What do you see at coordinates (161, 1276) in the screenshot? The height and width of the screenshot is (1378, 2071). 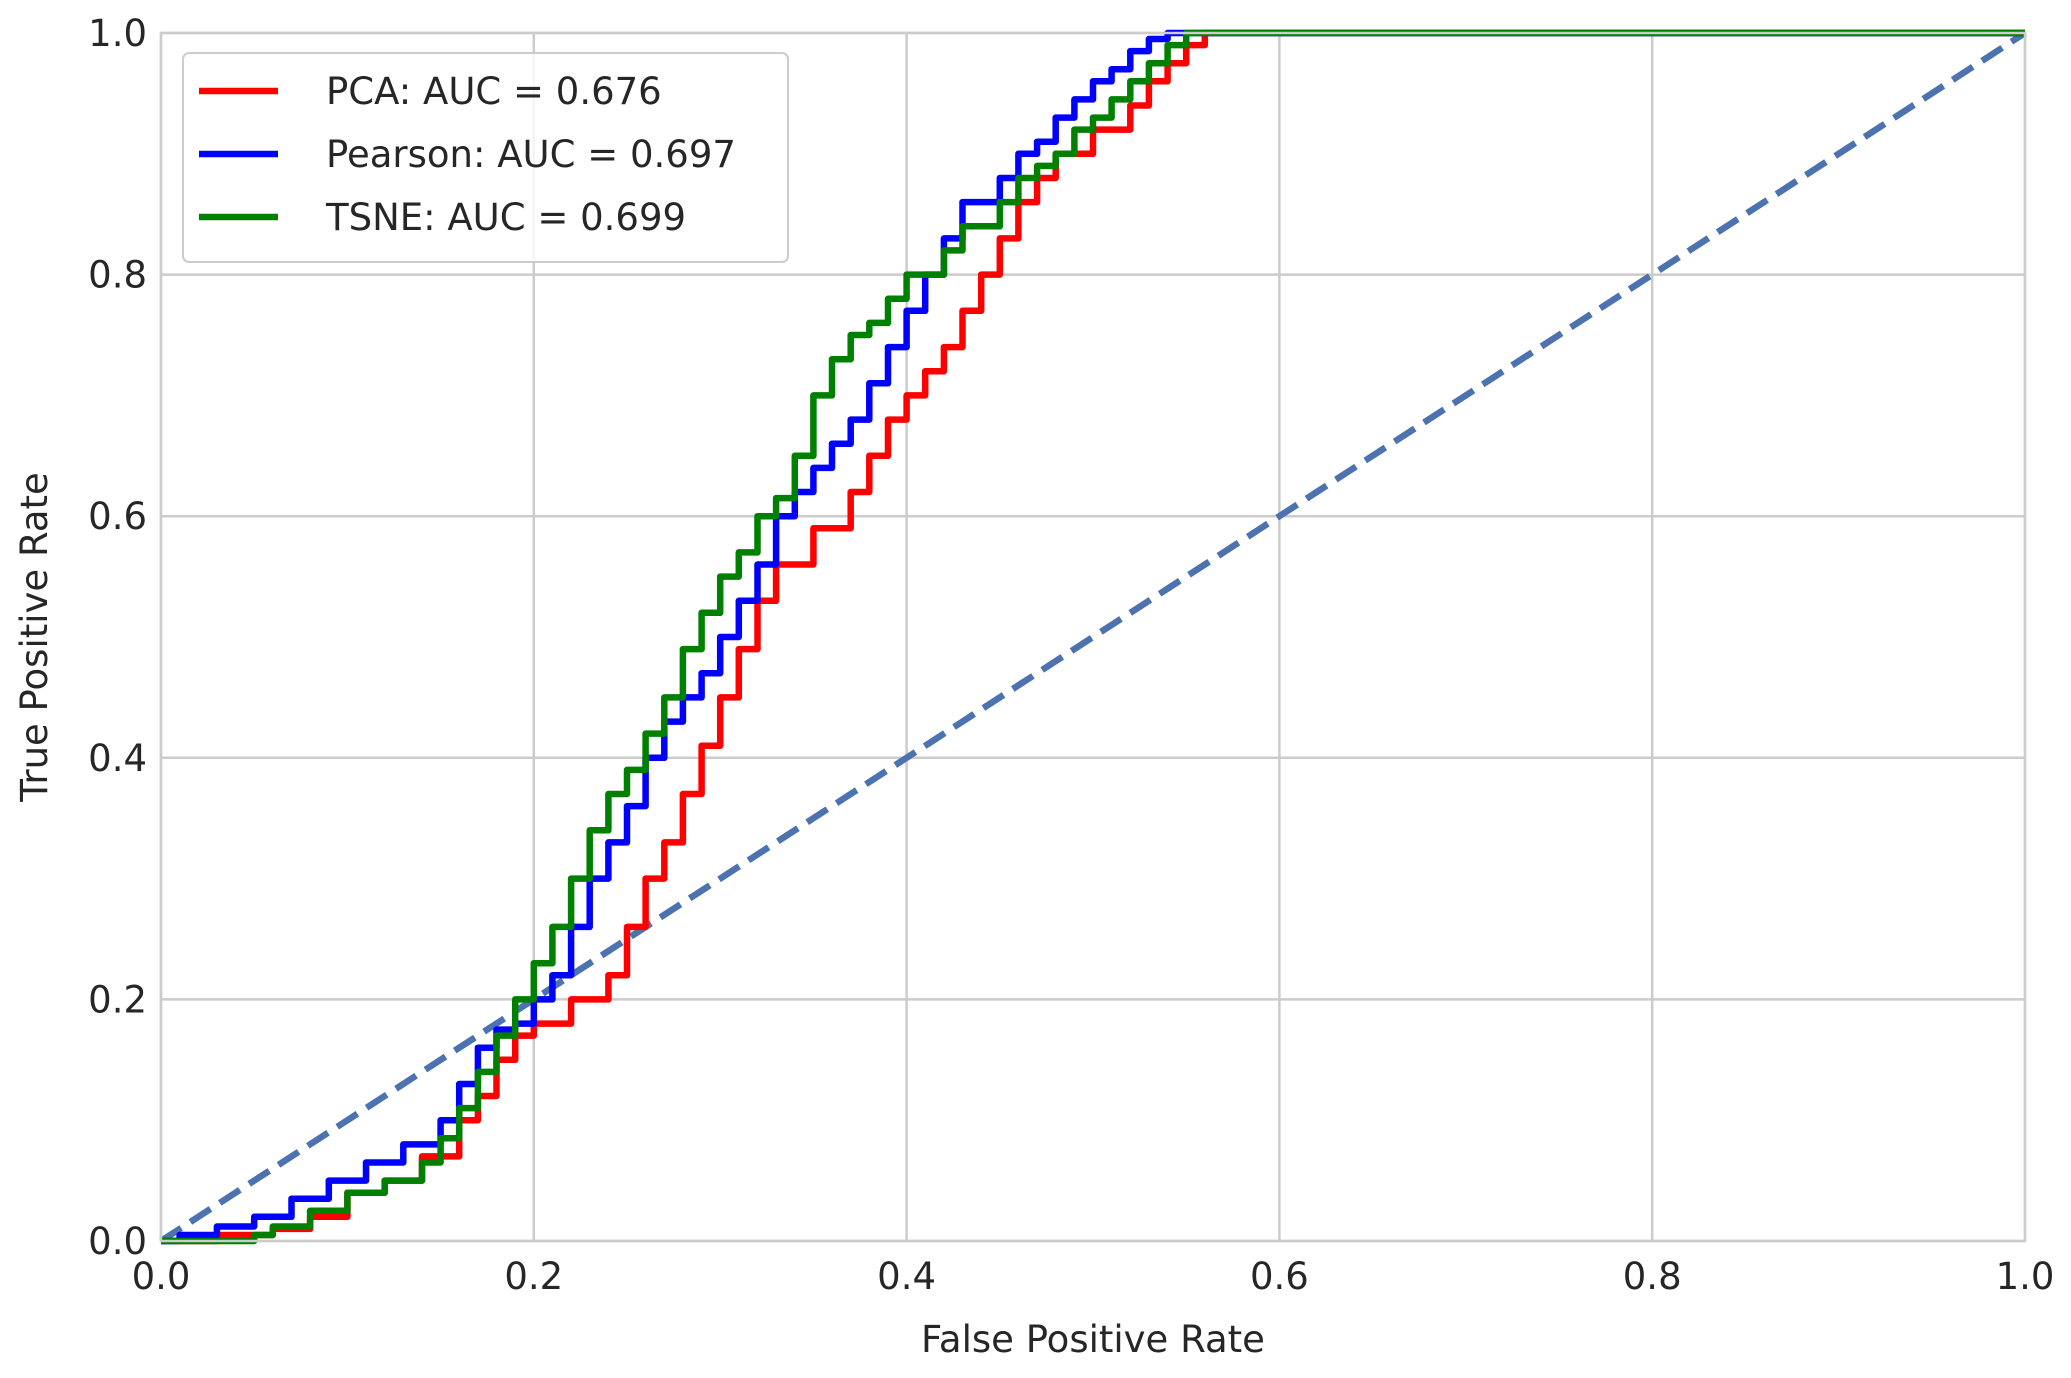 I see `x-tick-label: 0.0` at bounding box center [161, 1276].